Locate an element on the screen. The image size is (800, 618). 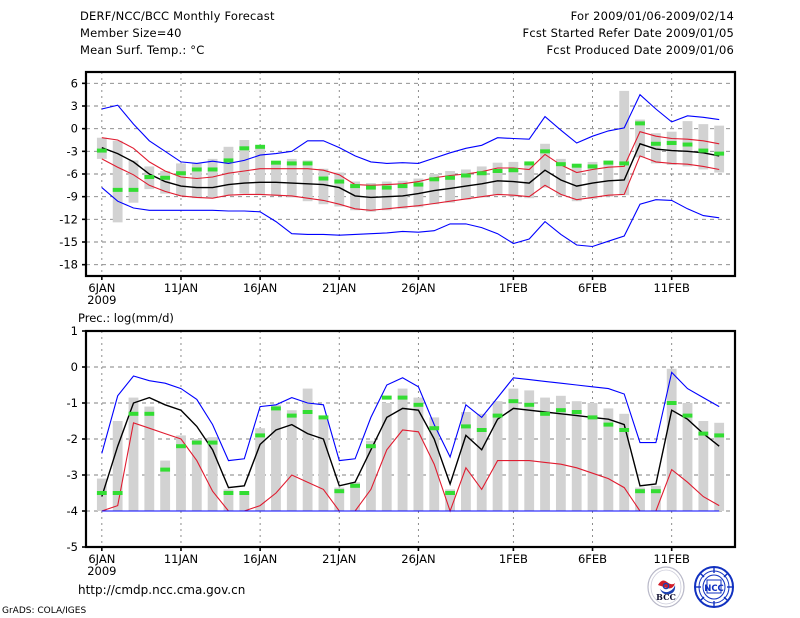
y-tick-label: -18 is located at coordinates (68, 265).